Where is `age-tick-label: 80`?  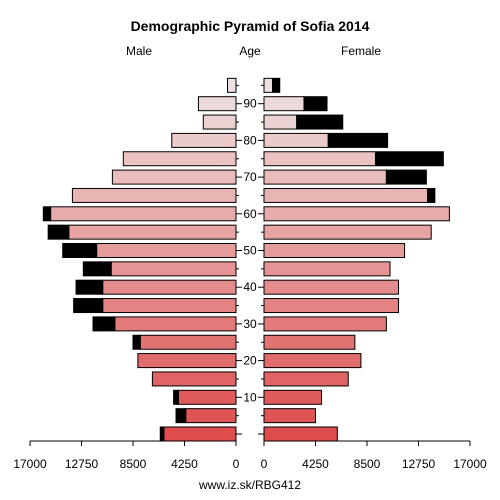
age-tick-label: 80 is located at coordinates (250, 140).